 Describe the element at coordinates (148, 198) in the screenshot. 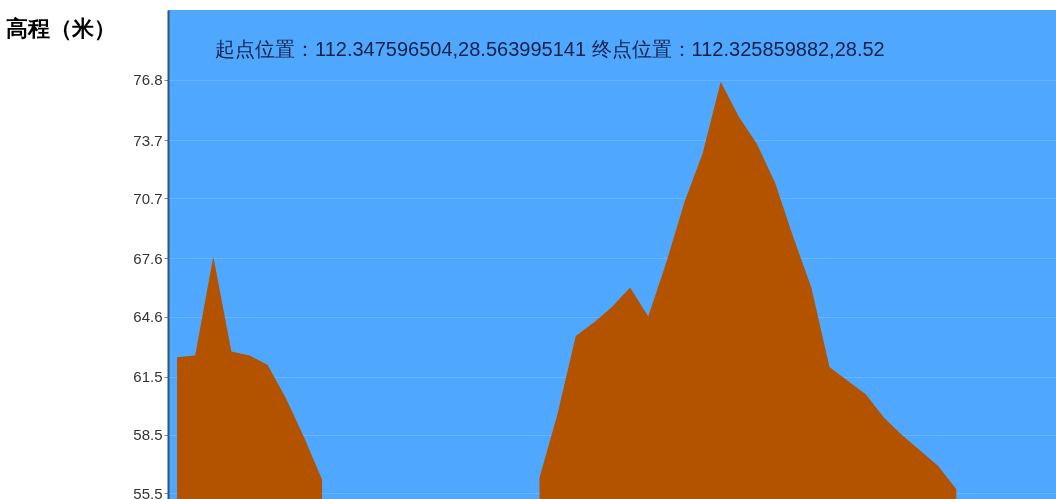

I see `y-tick-label: 70.7` at that location.